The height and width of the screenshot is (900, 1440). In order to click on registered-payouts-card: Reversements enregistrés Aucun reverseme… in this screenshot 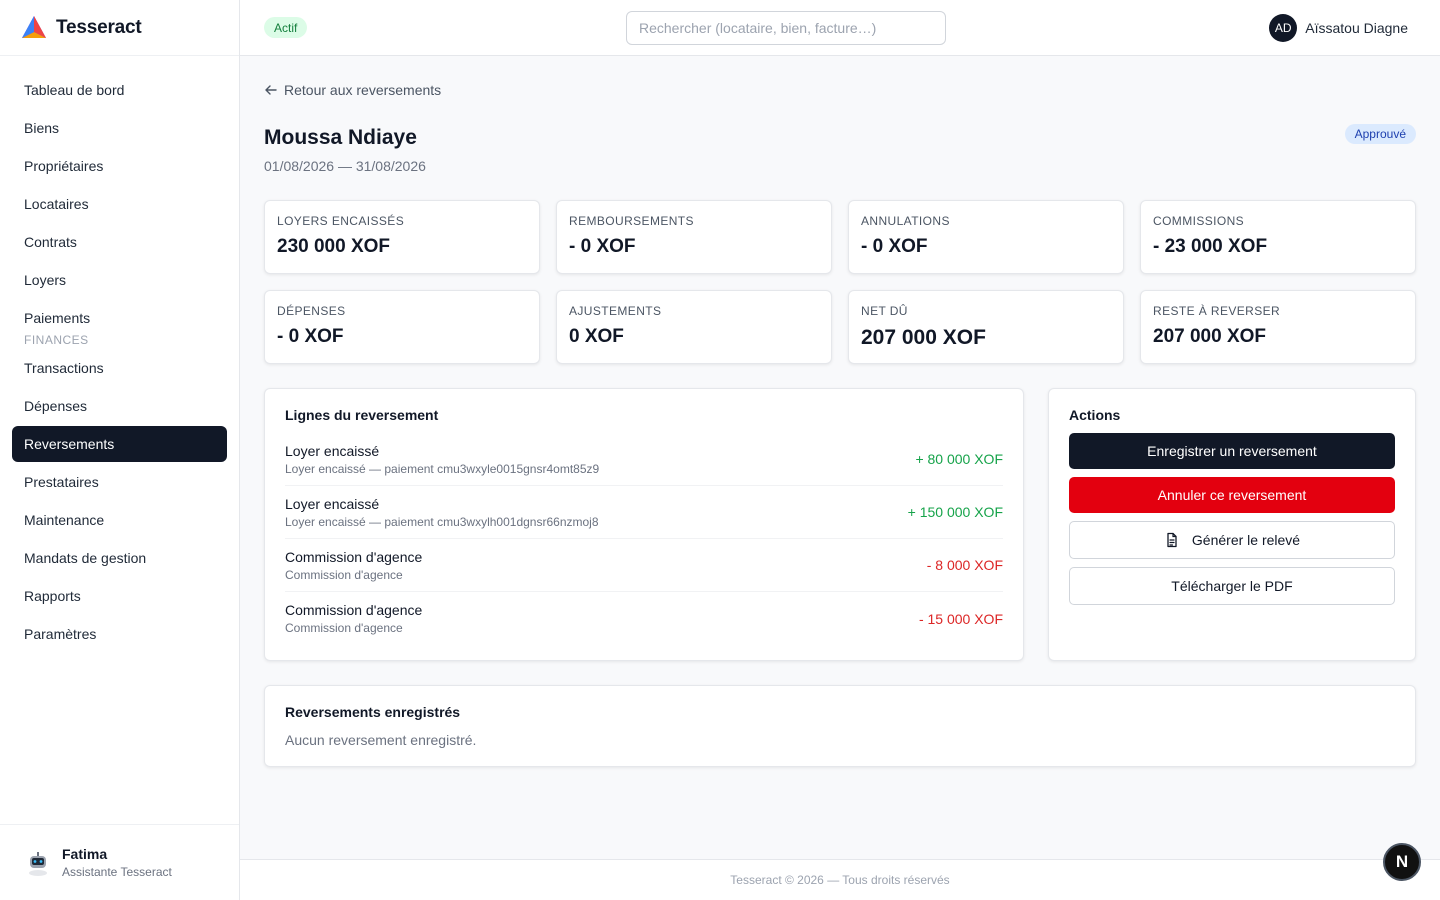, I will do `click(840, 726)`.